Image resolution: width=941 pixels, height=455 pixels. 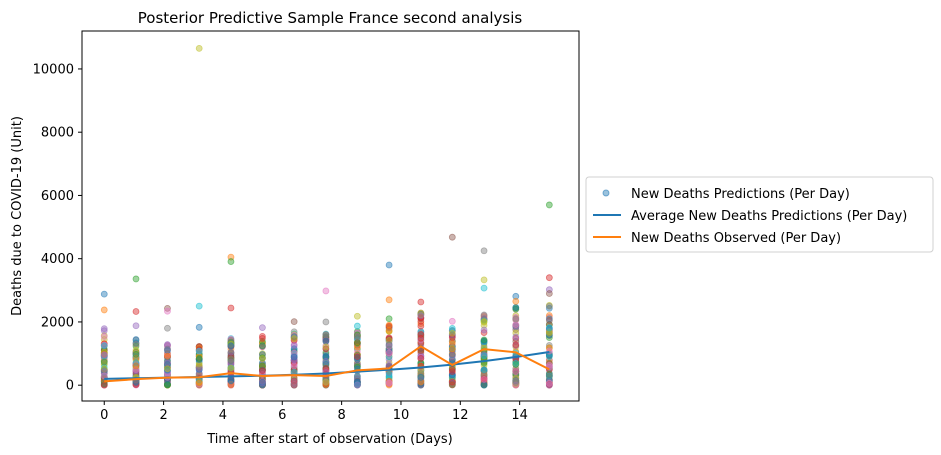 I want to click on x-tick-label: 4, so click(x=223, y=415).